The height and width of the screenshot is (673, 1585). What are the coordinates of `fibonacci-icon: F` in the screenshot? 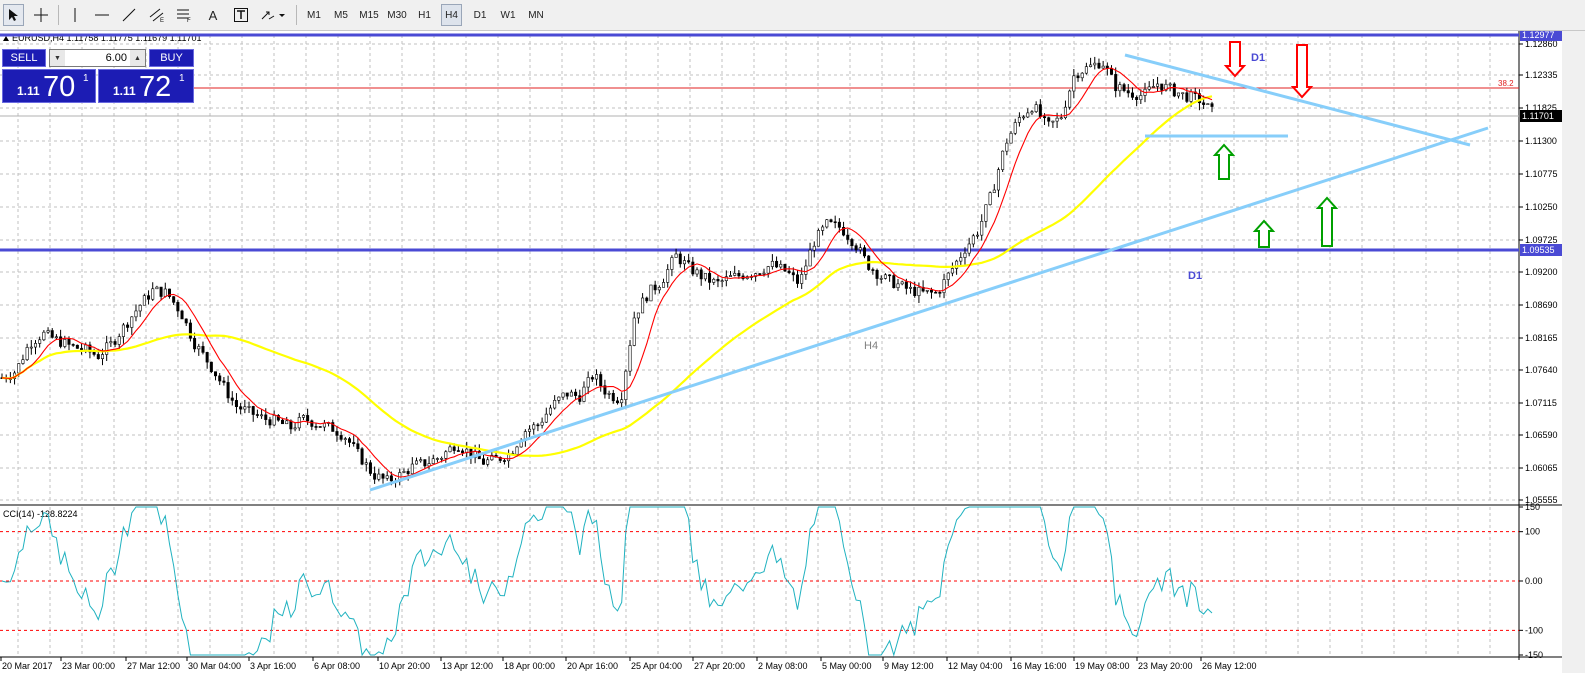 It's located at (184, 15).